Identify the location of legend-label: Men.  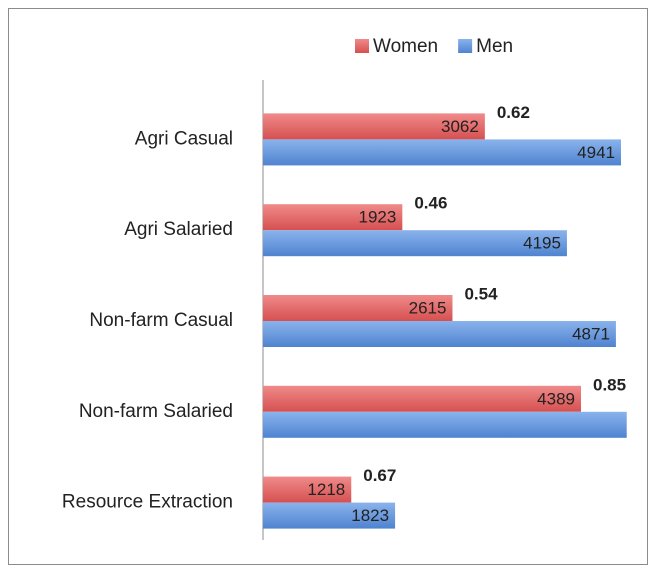
(494, 46).